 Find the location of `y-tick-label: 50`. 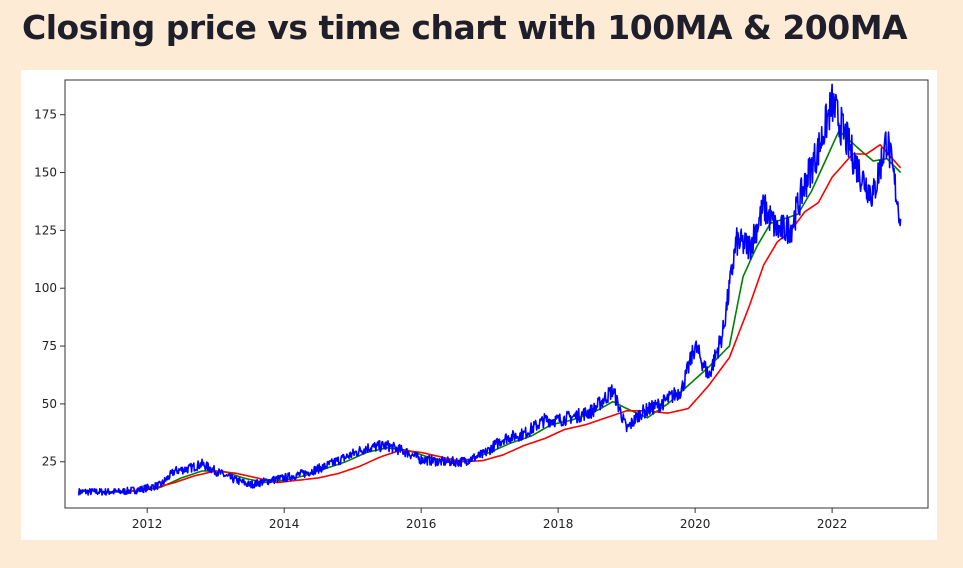

y-tick-label: 50 is located at coordinates (49, 404).